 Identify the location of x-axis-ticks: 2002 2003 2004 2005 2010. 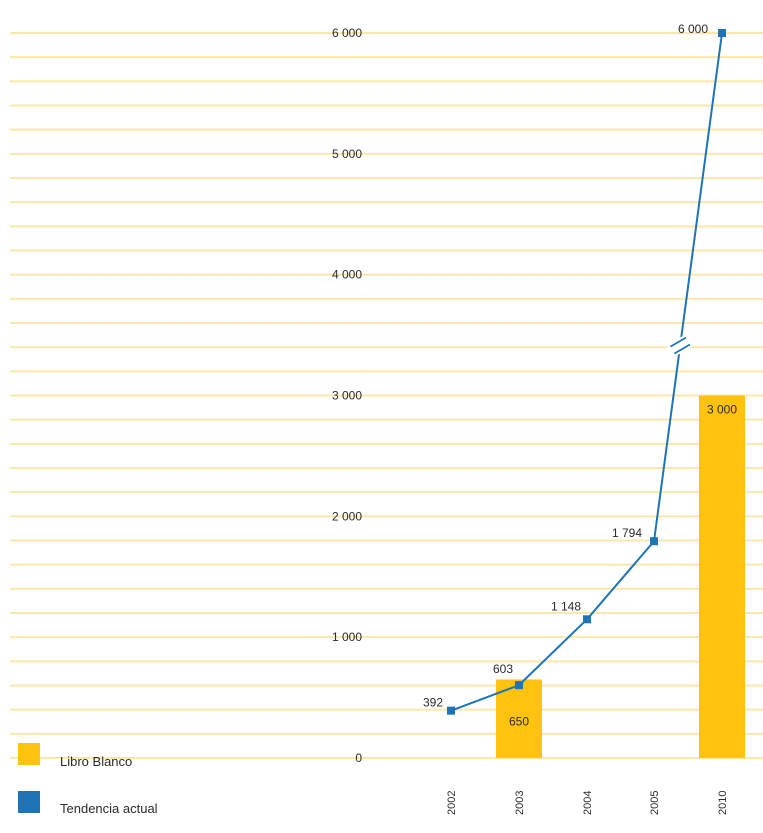
(587, 803).